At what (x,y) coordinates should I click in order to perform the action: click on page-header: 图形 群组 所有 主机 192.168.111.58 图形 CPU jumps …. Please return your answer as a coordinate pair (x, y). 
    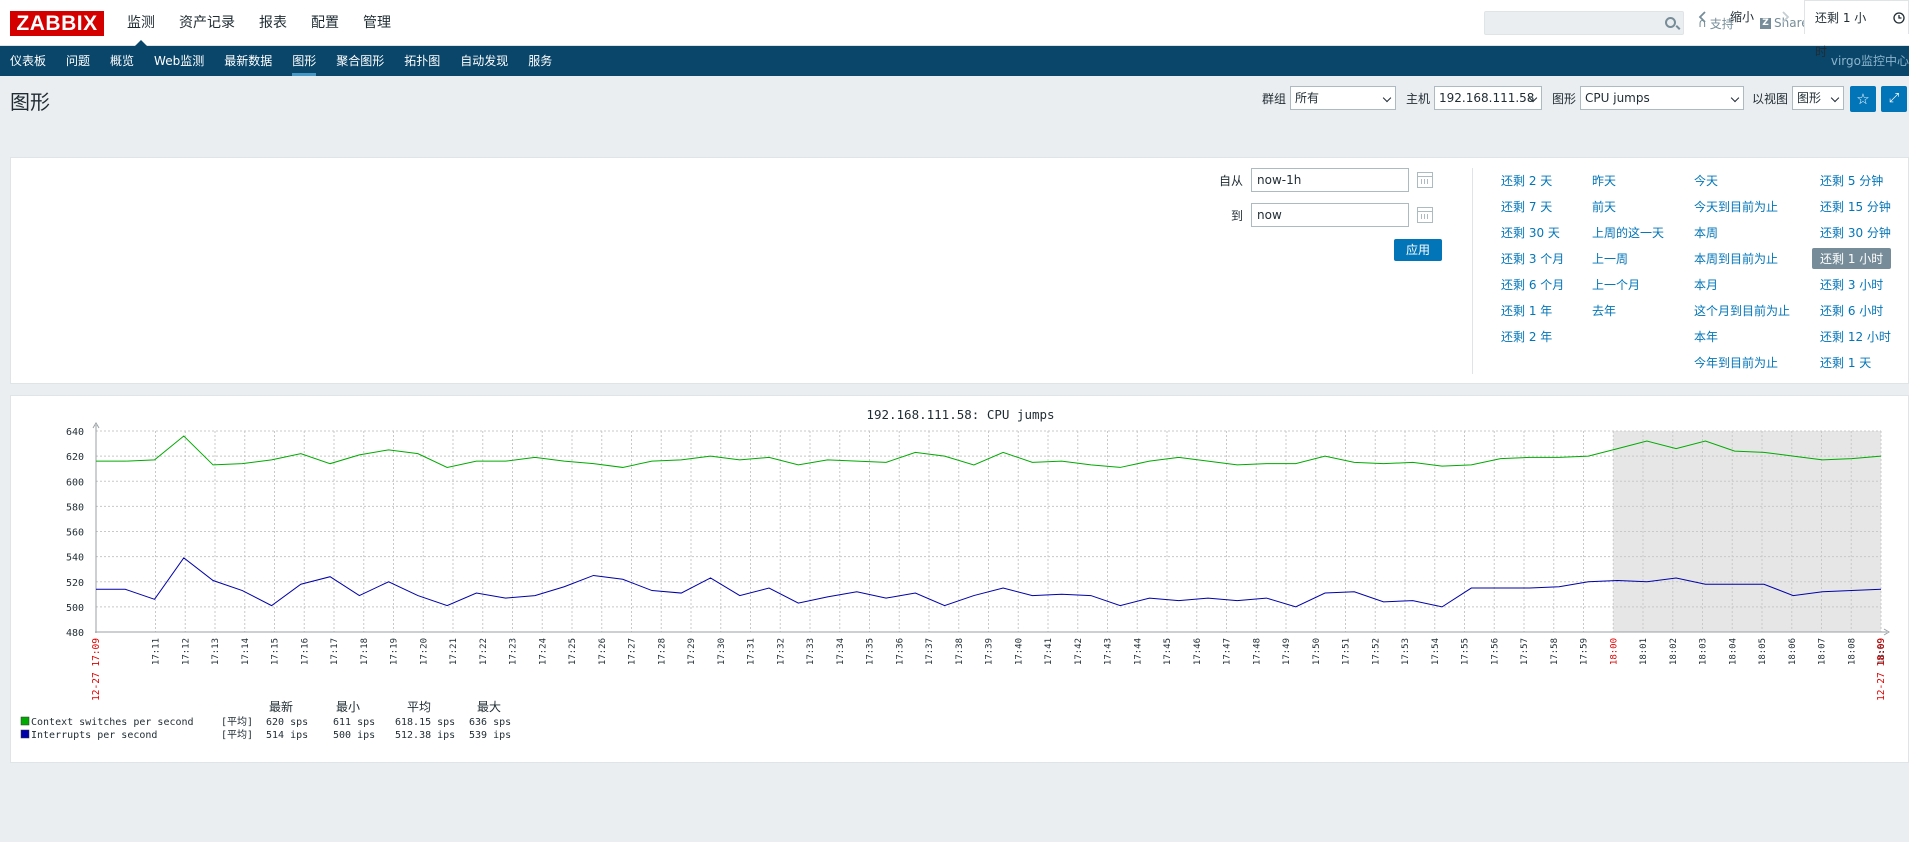
    Looking at the image, I should click on (954, 99).